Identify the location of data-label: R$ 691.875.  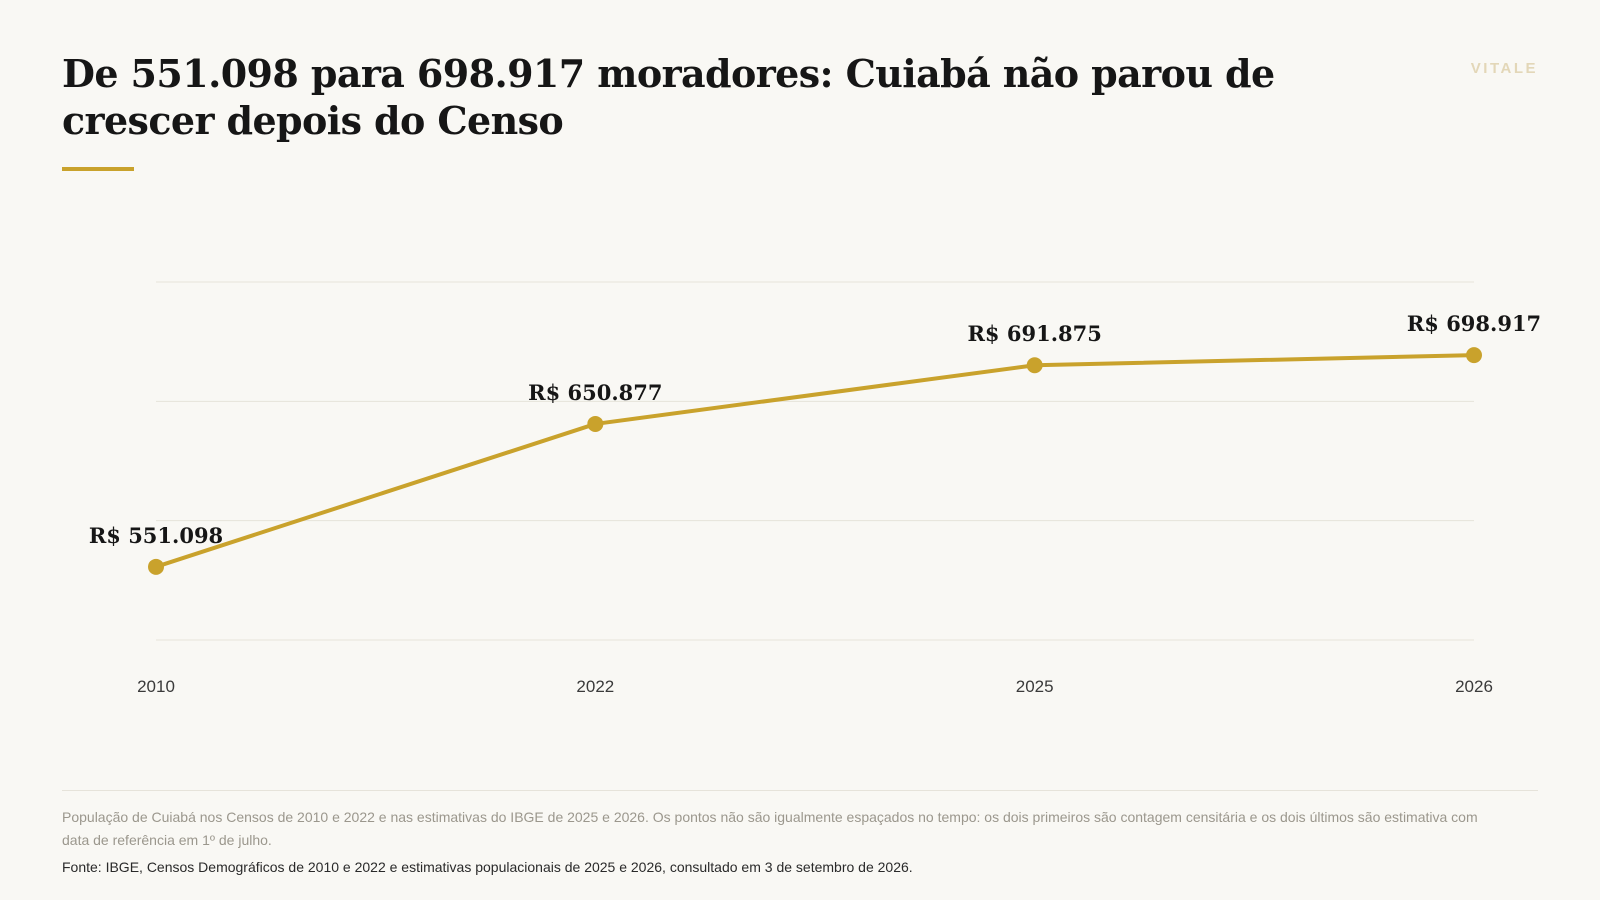
(1034, 333).